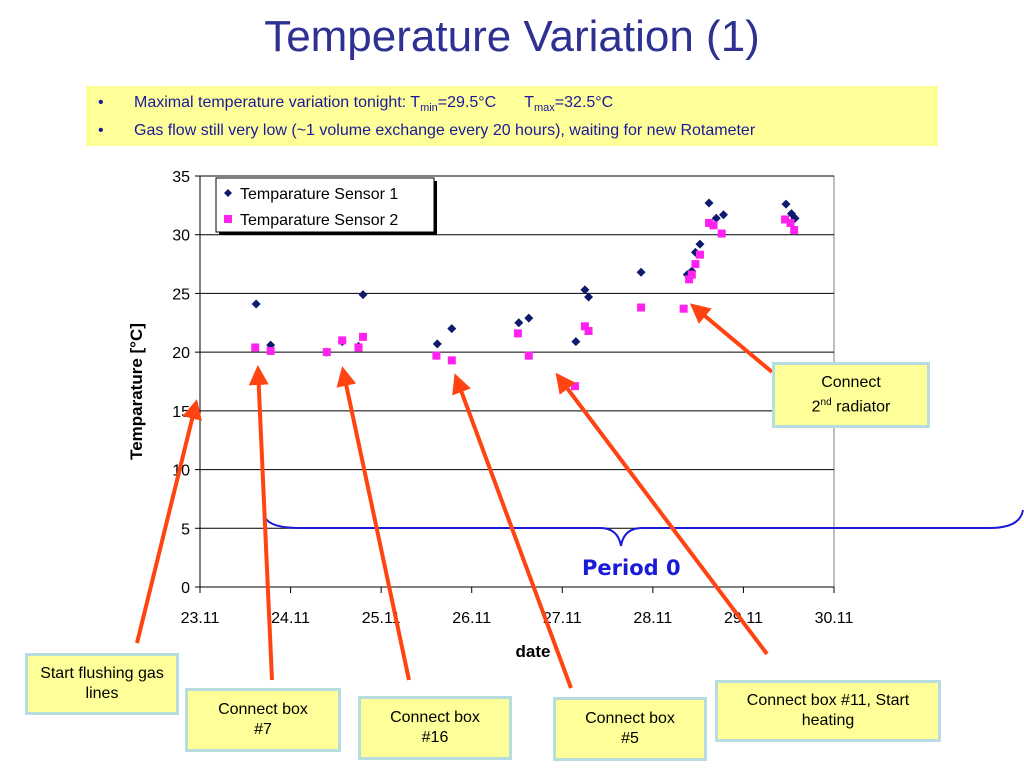  Describe the element at coordinates (643, 528) in the screenshot. I see `period-brace` at that location.